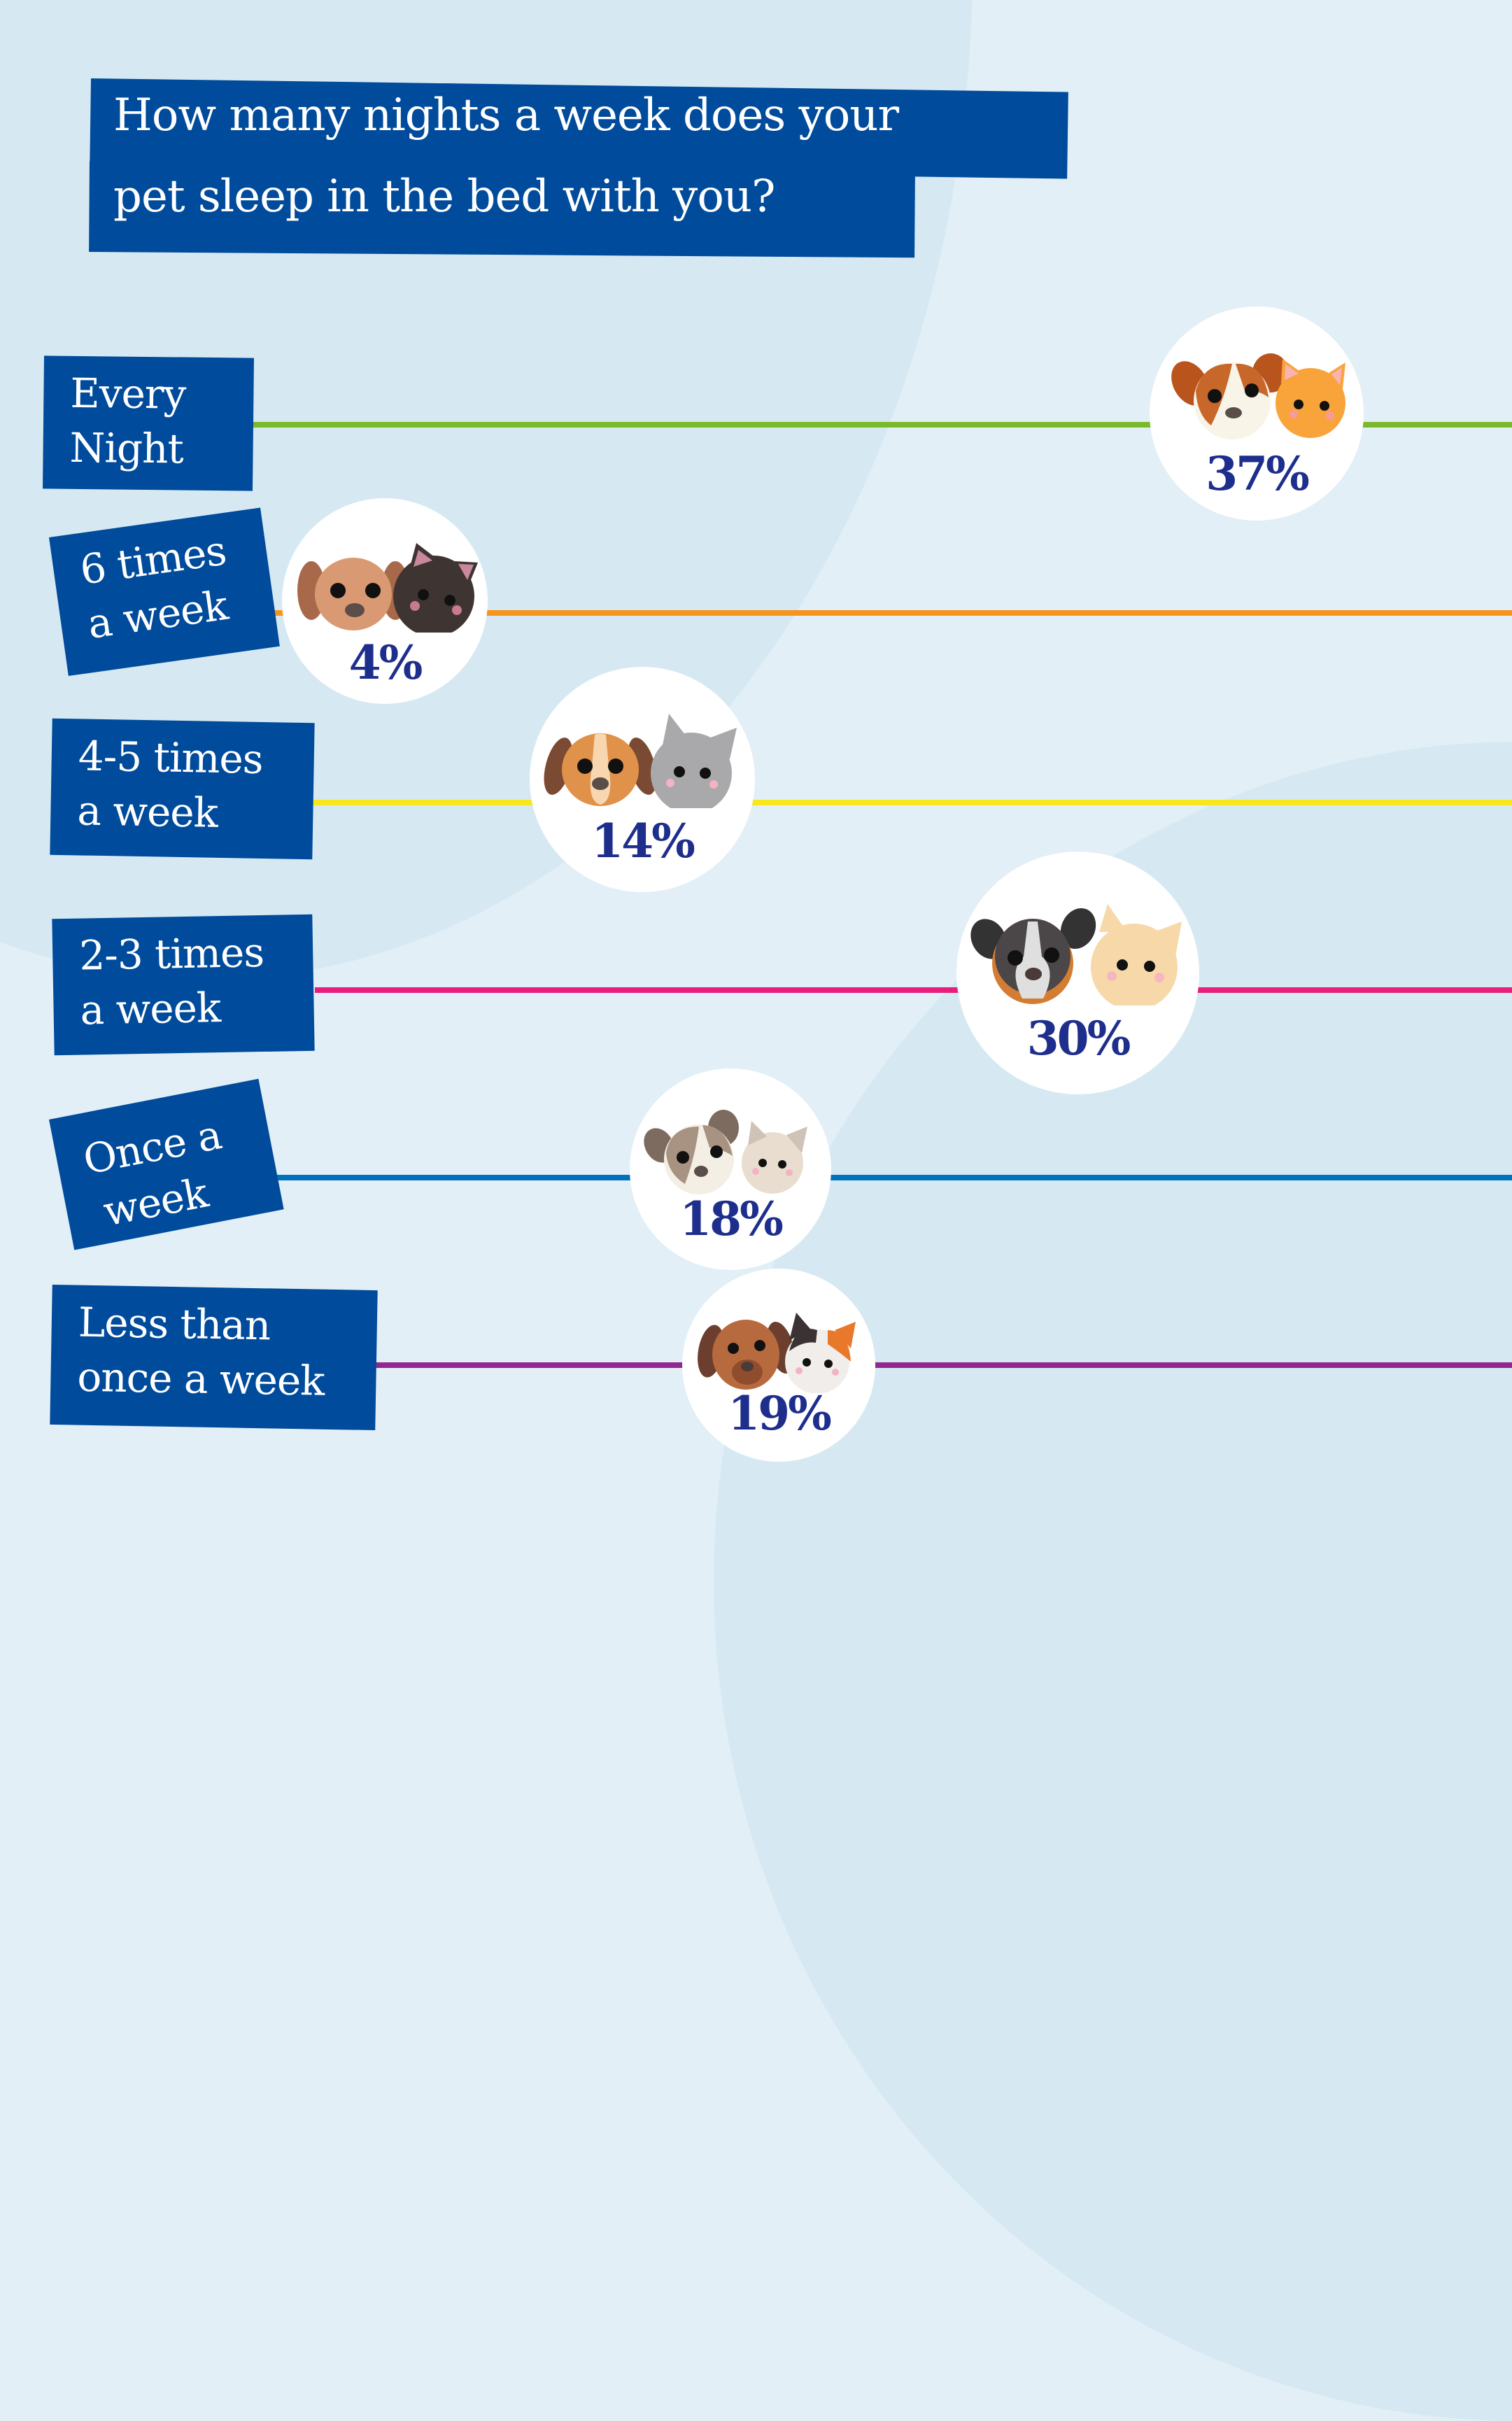 The image size is (1512, 2421). Describe the element at coordinates (880, 425) in the screenshot. I see `row-line-every-night` at that location.